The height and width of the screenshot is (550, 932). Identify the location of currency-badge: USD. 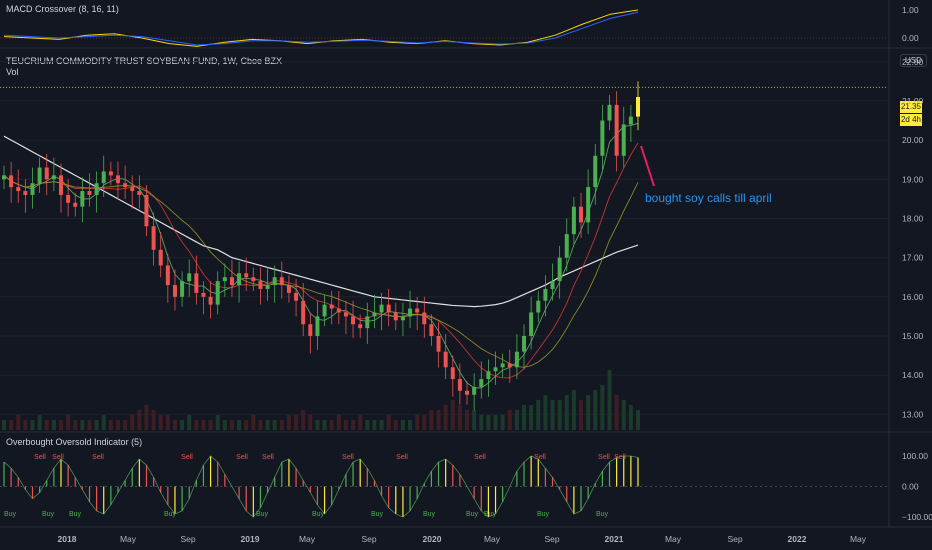
(913, 60).